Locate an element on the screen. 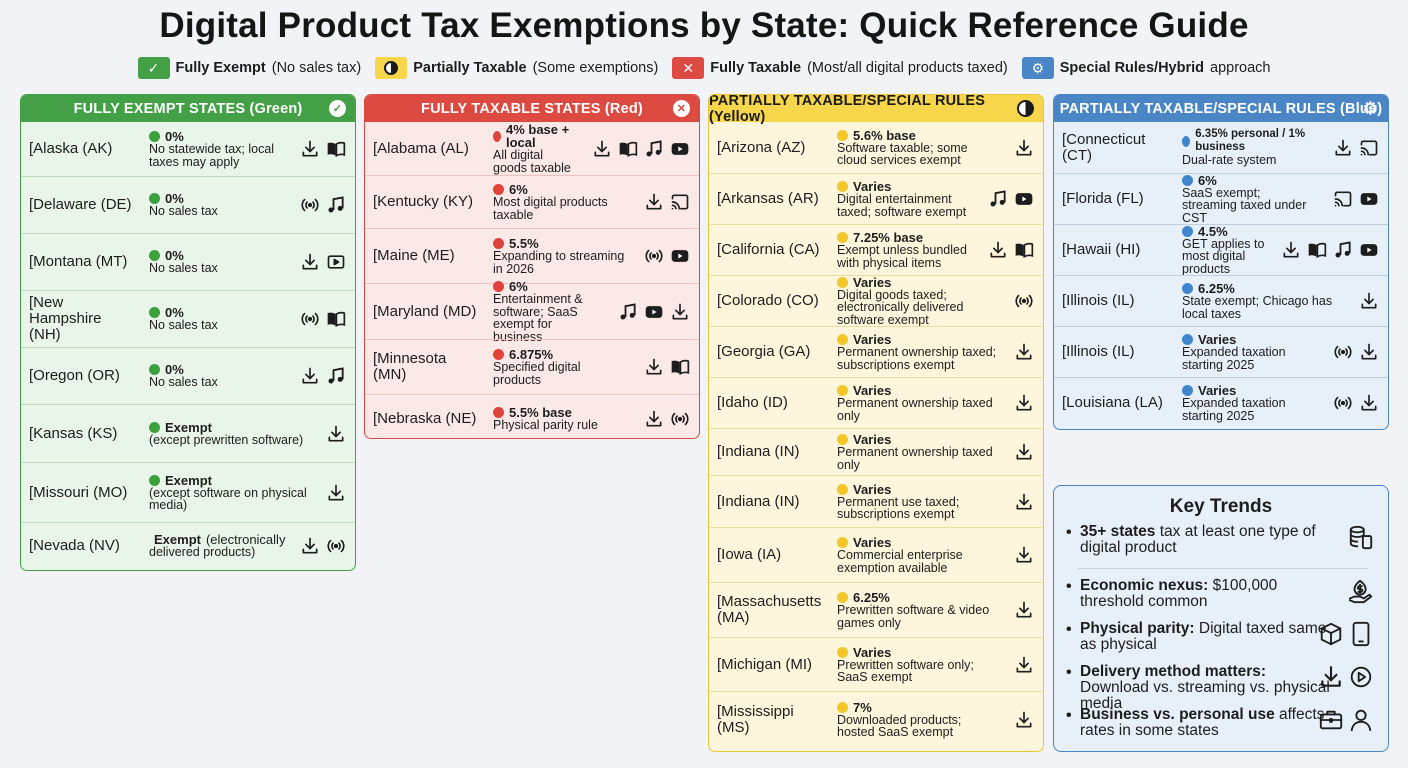 The image size is (1408, 768). tax-rate: 0% is located at coordinates (216, 136).